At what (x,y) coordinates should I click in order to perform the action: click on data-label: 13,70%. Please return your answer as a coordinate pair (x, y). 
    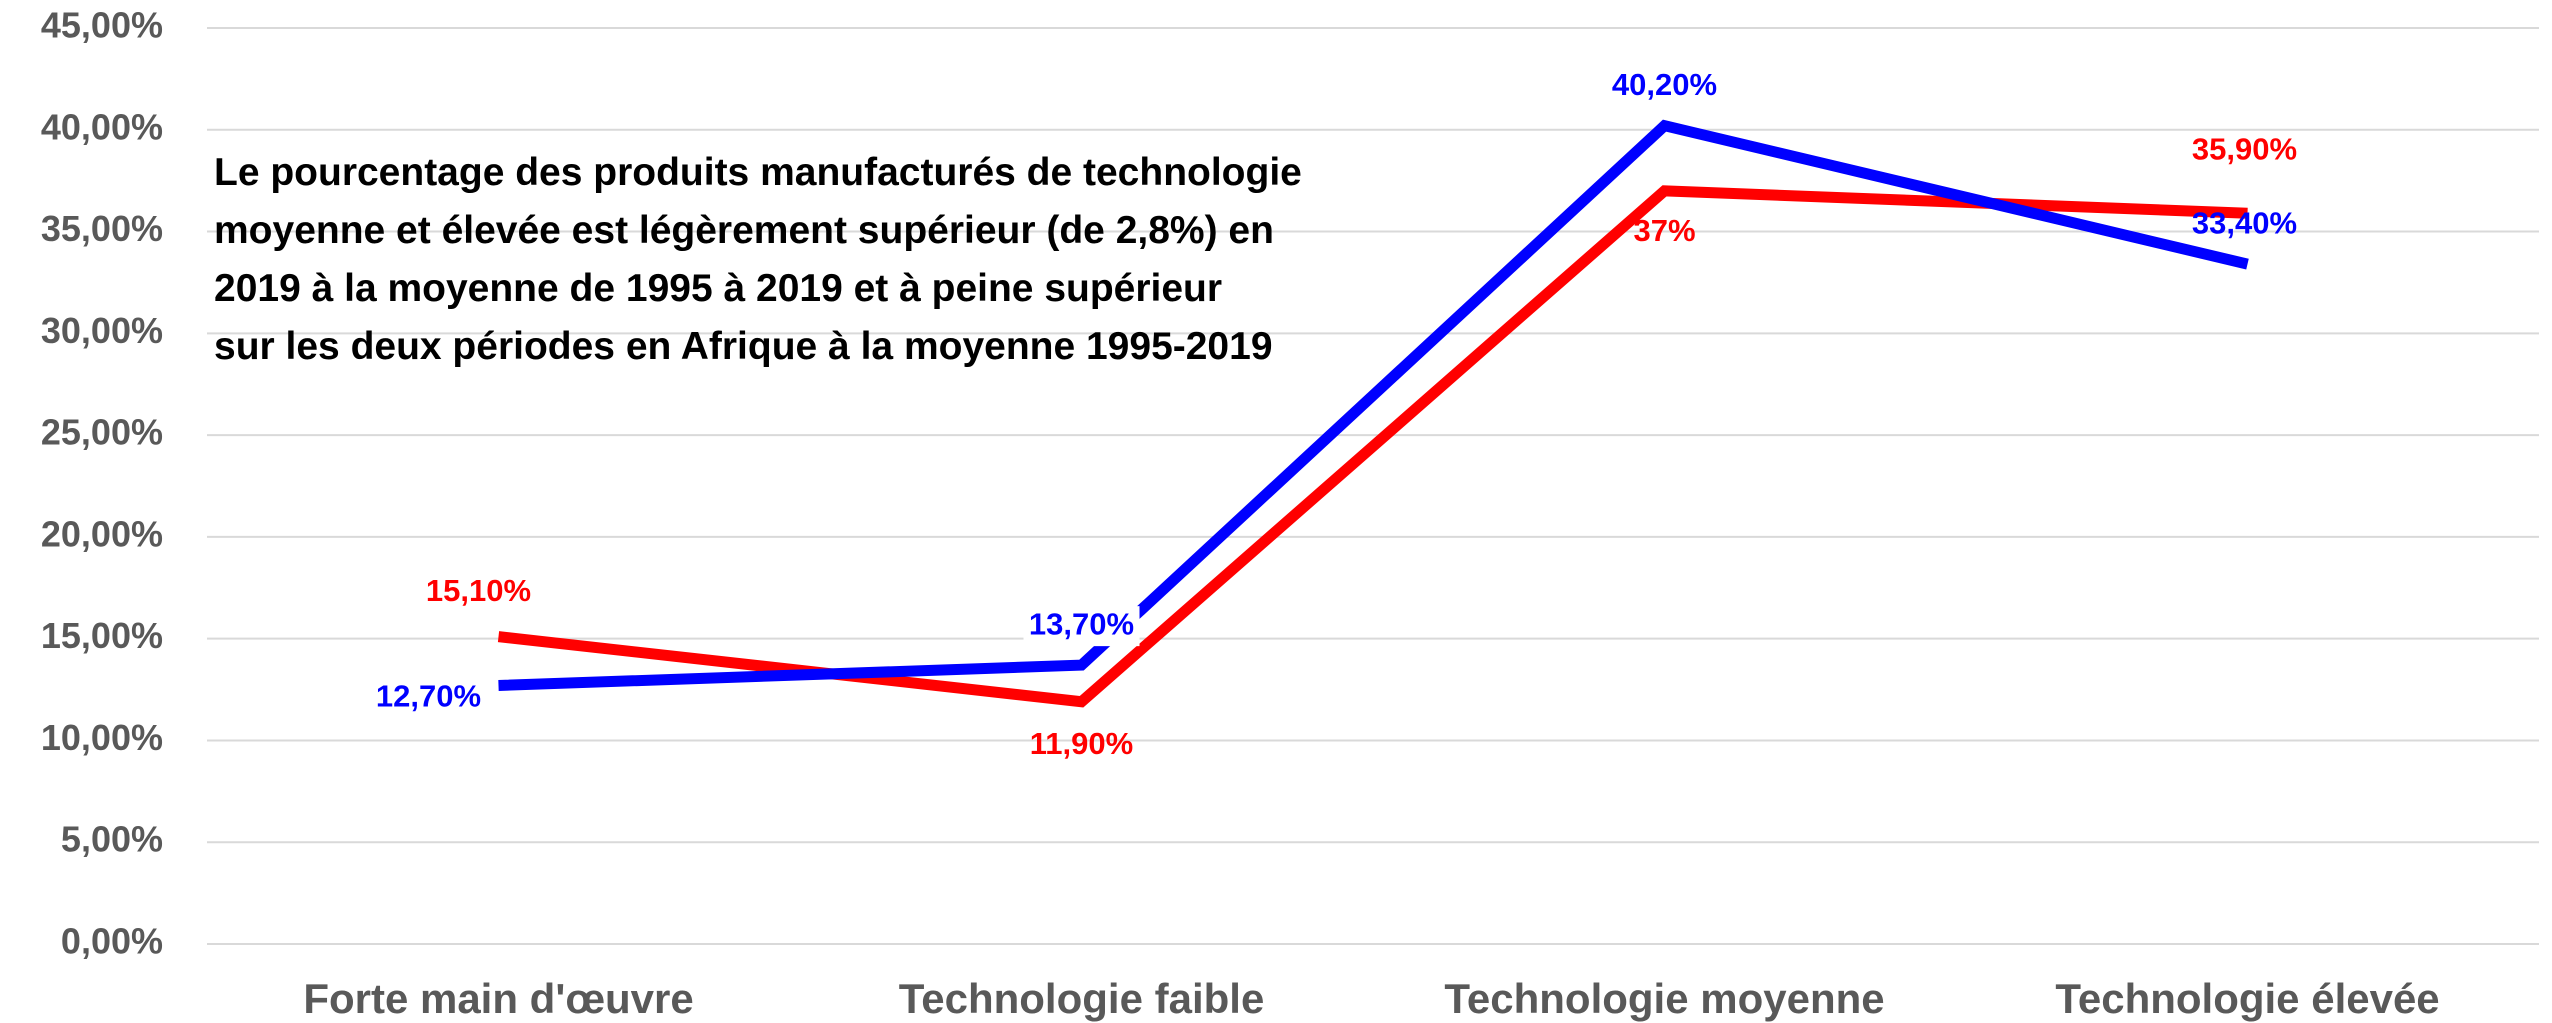
    Looking at the image, I should click on (1081, 623).